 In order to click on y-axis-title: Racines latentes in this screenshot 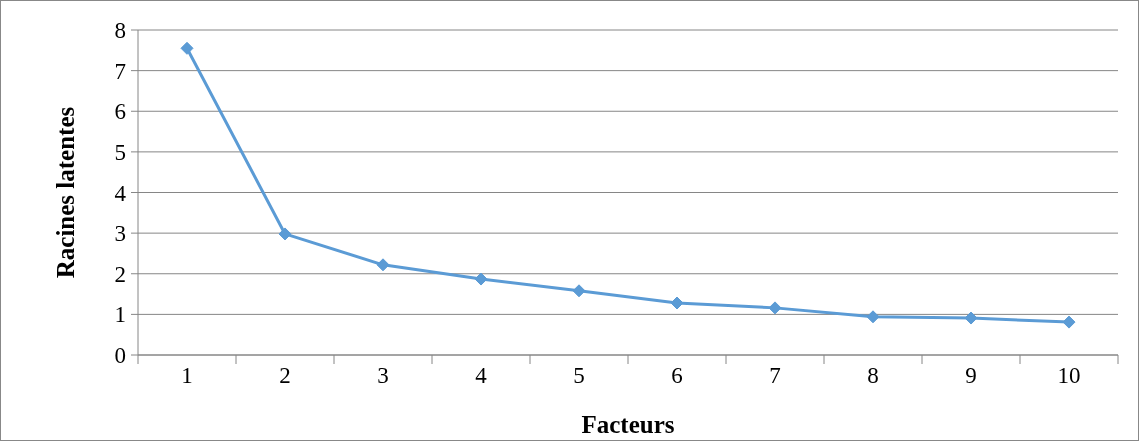, I will do `click(65, 192)`.